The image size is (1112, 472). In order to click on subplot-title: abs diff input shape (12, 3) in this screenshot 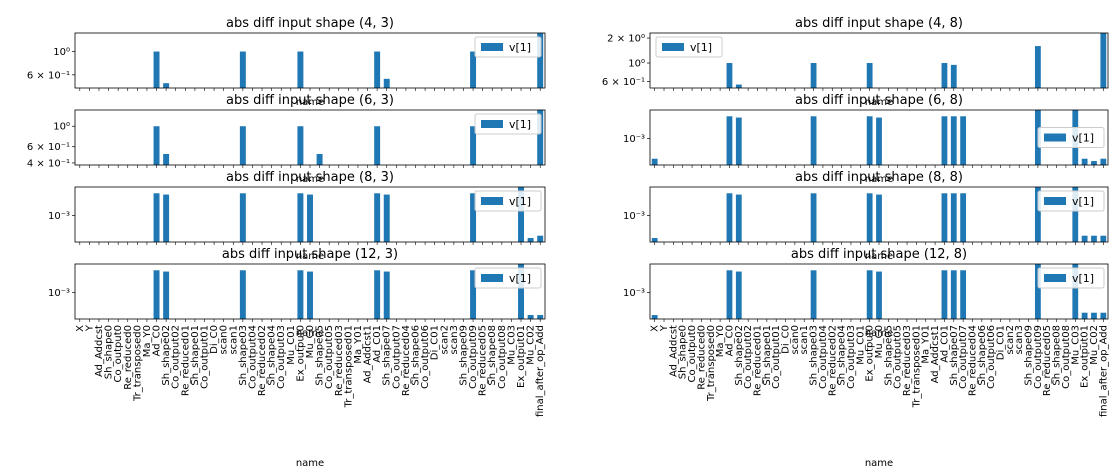, I will do `click(310, 254)`.